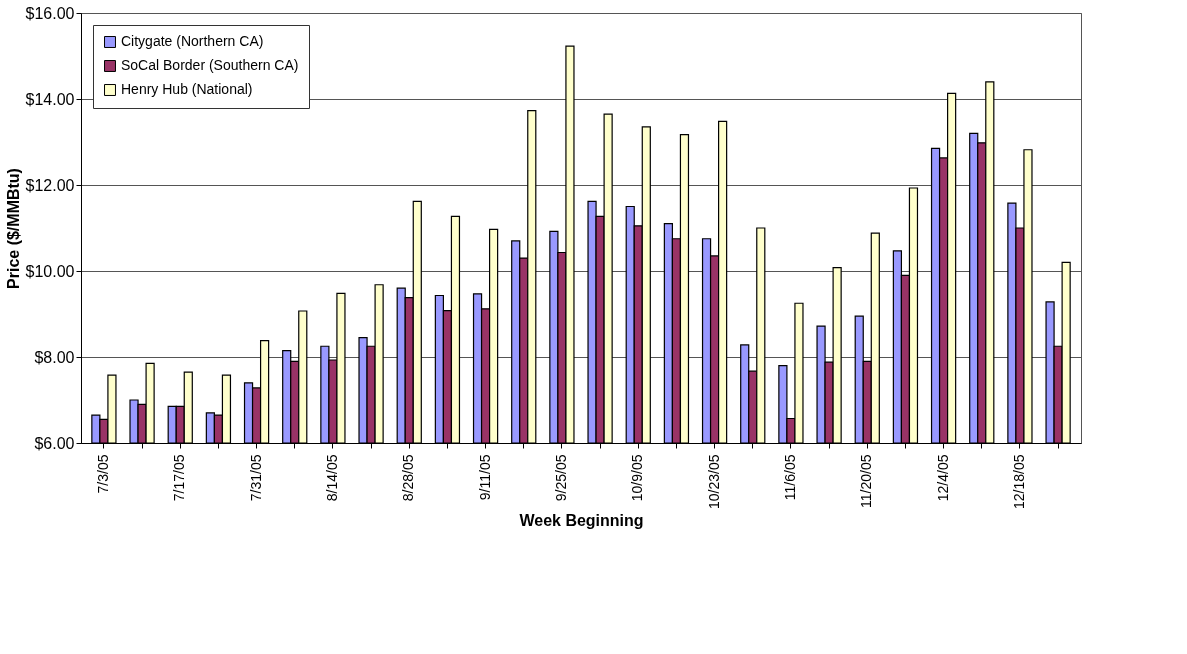  Describe the element at coordinates (50, 185) in the screenshot. I see `y-tick-label: $12.00` at that location.